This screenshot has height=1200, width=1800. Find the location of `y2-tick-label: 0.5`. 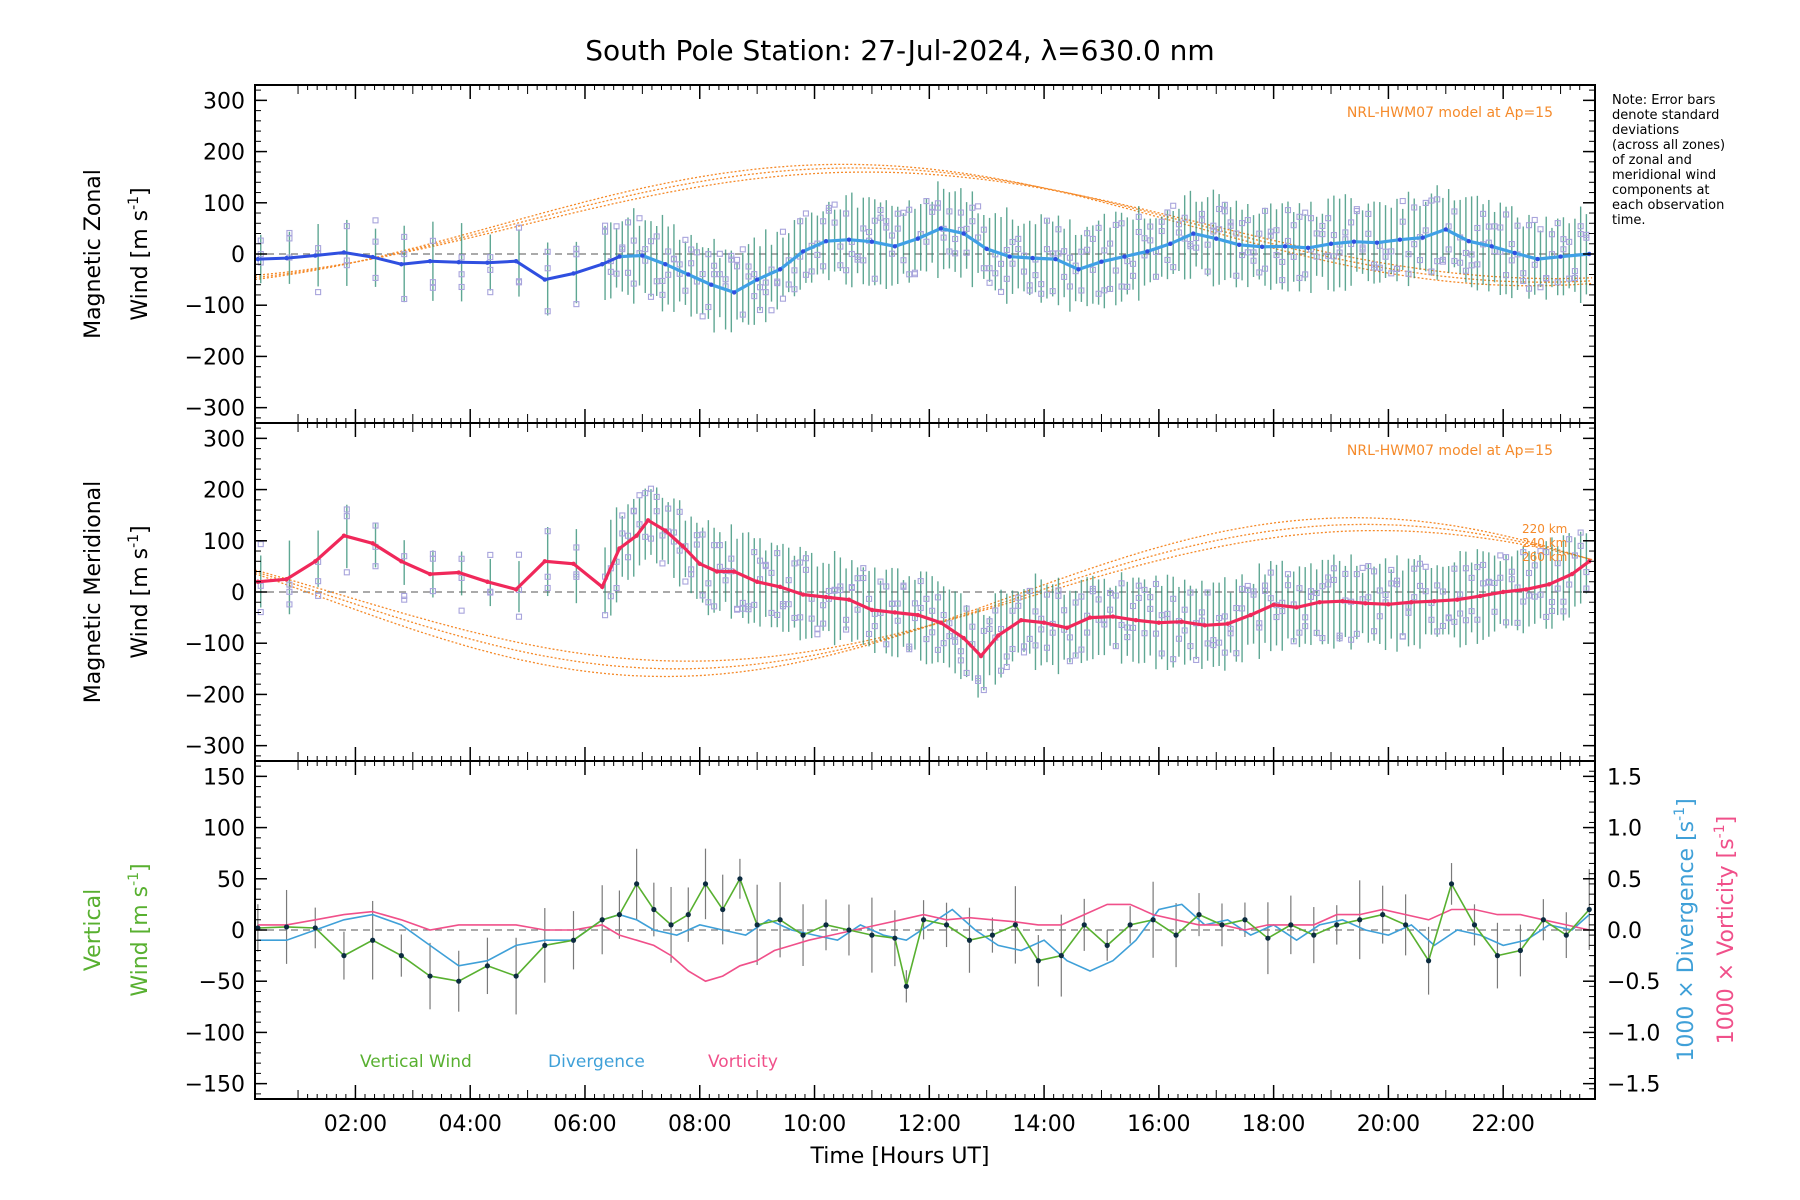

y2-tick-label: 0.5 is located at coordinates (1624, 880).